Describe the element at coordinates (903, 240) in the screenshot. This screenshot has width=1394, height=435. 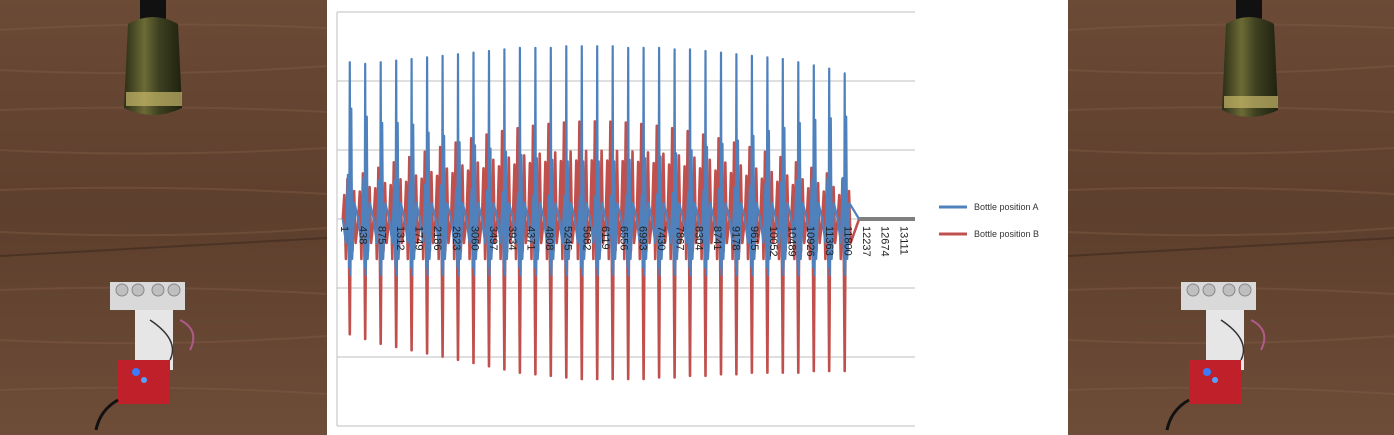
I see `x-tick-label: 13111` at that location.